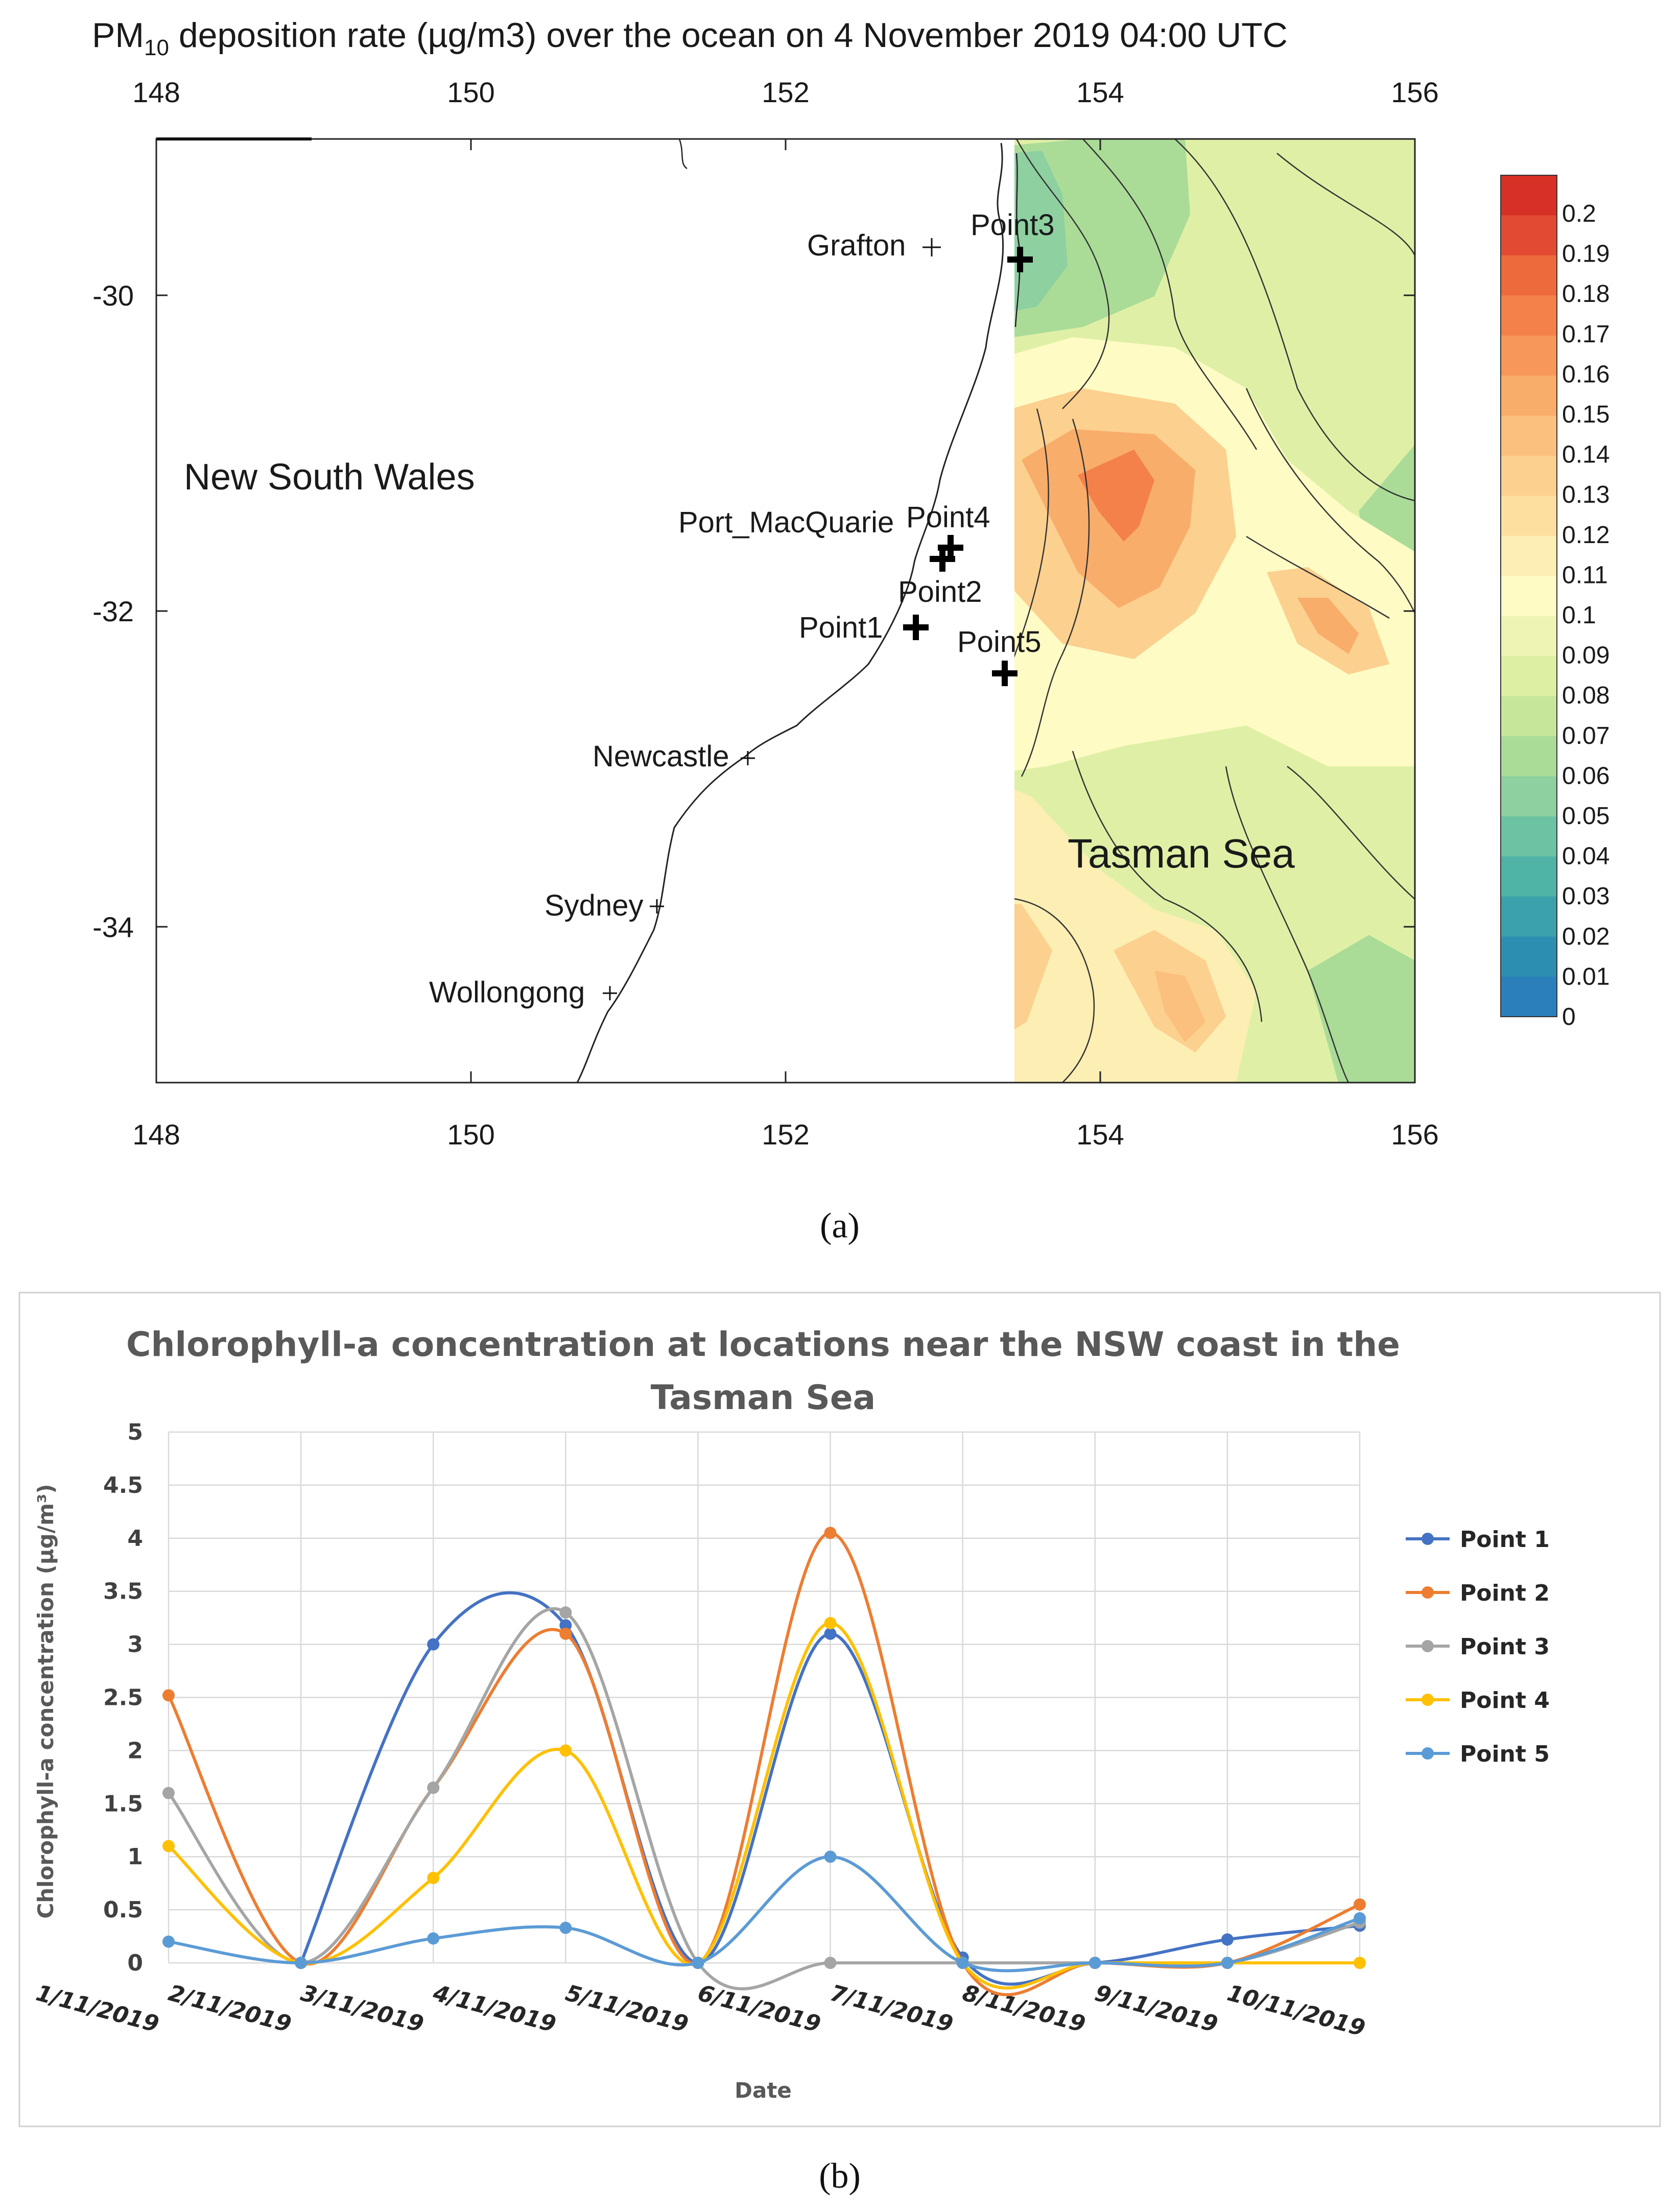 The height and width of the screenshot is (2203, 1680). I want to click on contour-low-north-inner, so click(1038, 231).